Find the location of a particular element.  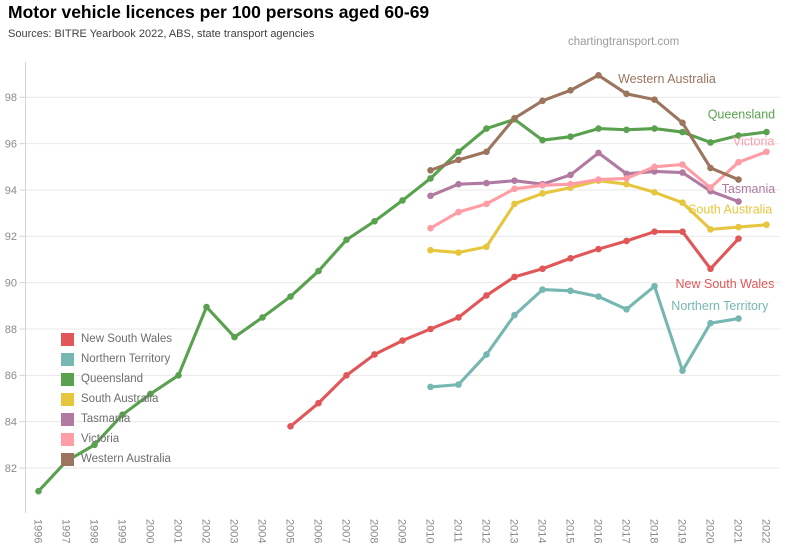

series-dot-tas-2018 is located at coordinates (654, 171).